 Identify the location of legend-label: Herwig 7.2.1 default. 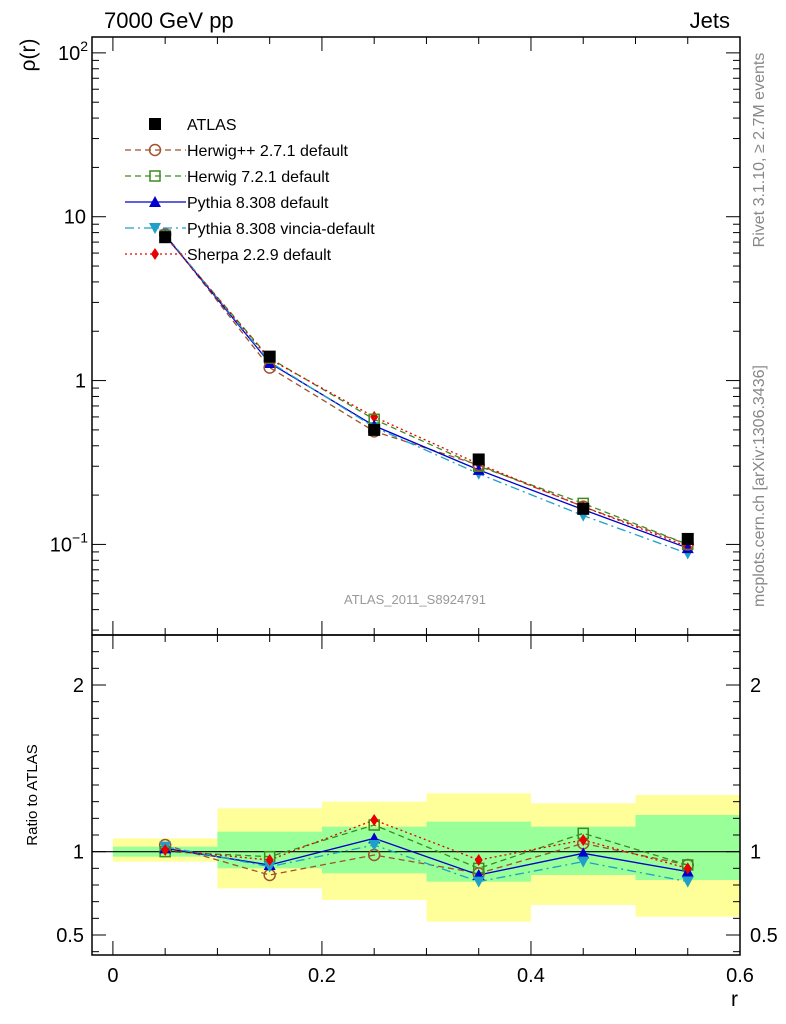
(258, 177).